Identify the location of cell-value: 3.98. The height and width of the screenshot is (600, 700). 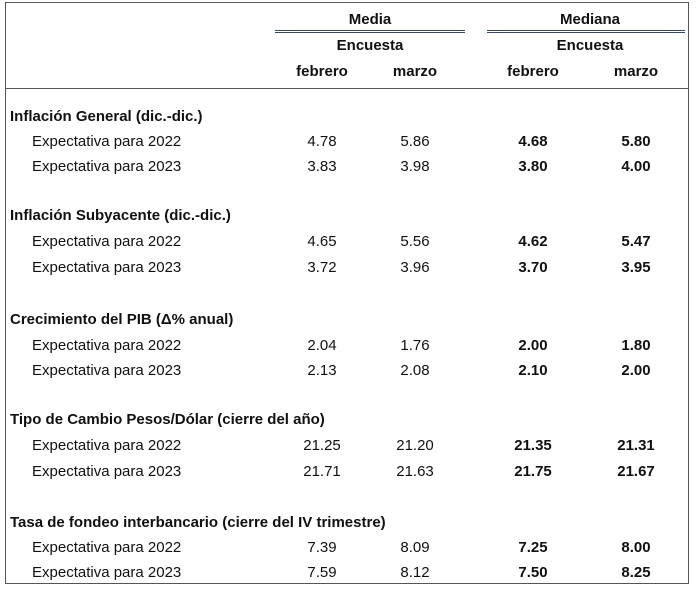
(415, 166).